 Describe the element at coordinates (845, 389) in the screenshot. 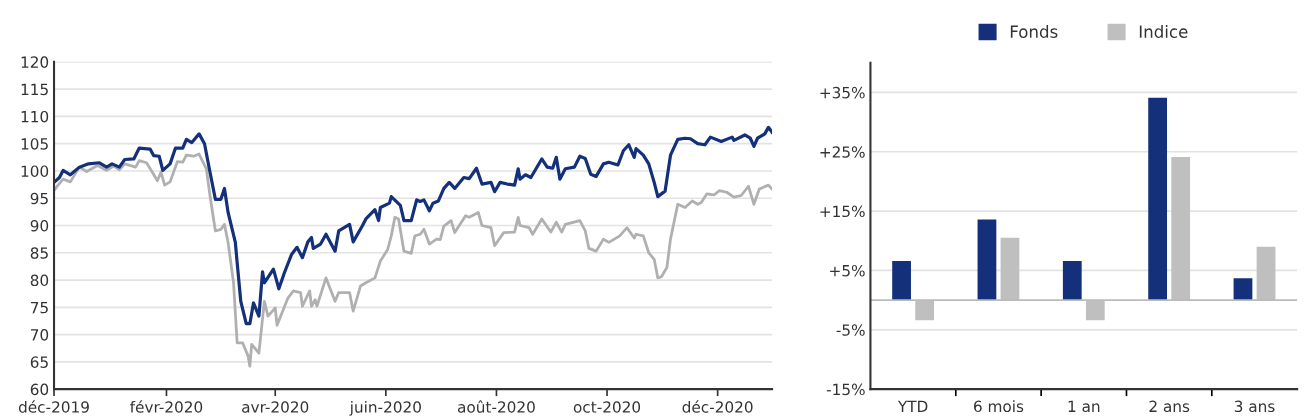

I see `y-tick-label: -15%` at that location.